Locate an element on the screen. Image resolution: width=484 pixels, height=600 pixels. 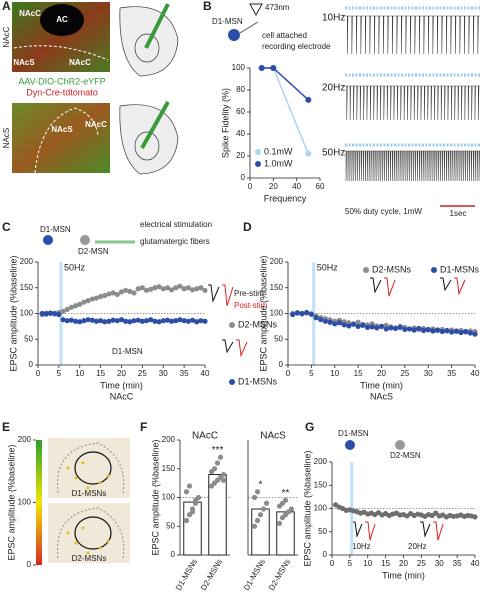
significance: *** is located at coordinates (218, 450).